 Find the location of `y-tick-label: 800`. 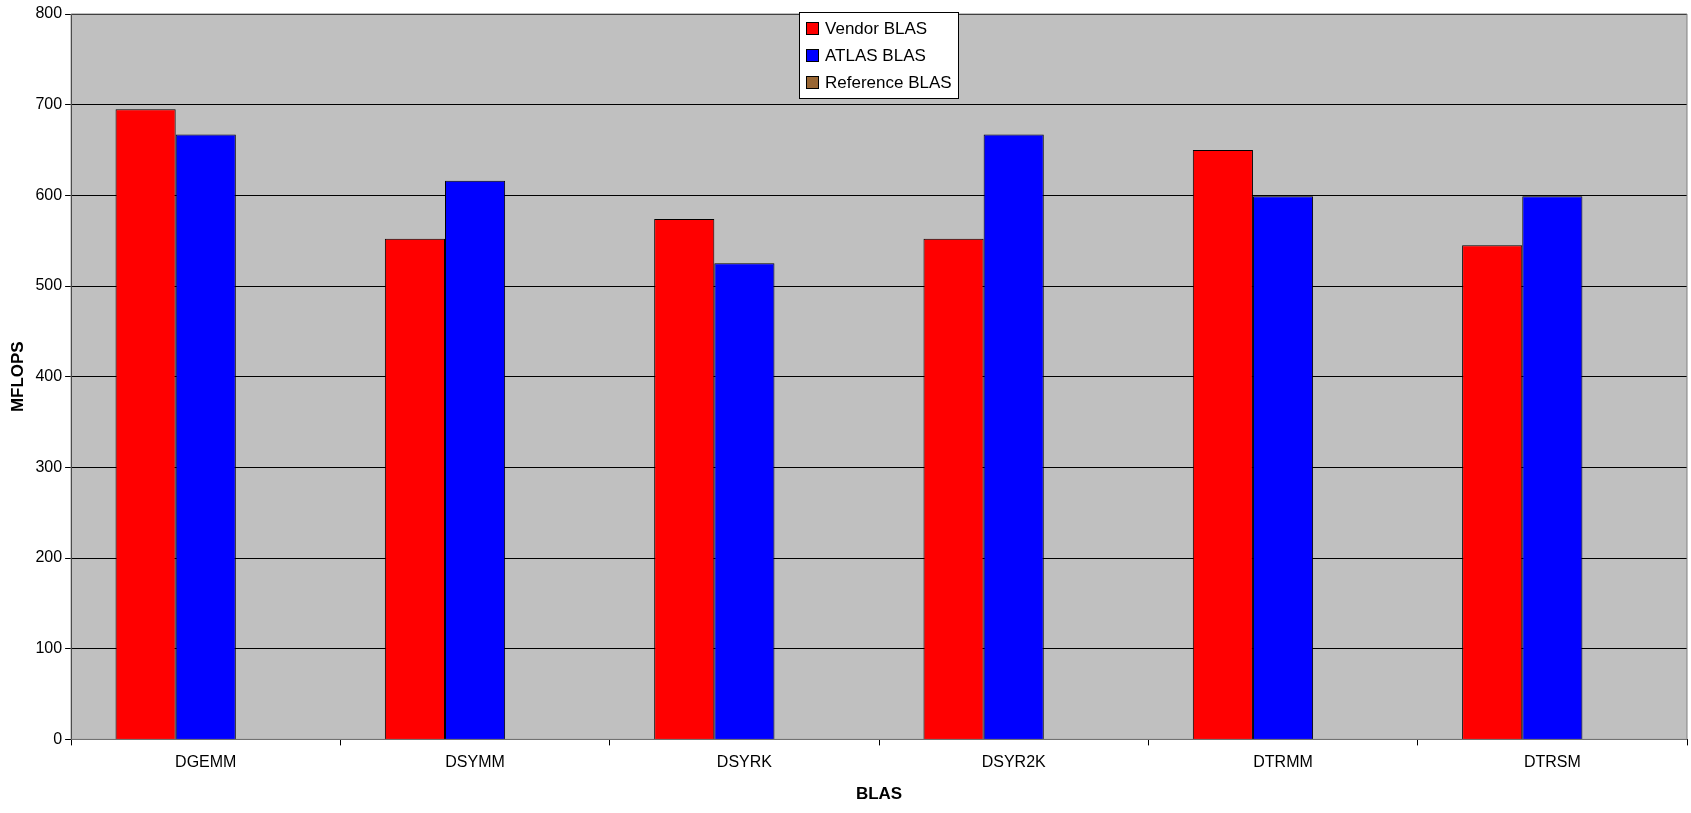

y-tick-label: 800 is located at coordinates (49, 13).